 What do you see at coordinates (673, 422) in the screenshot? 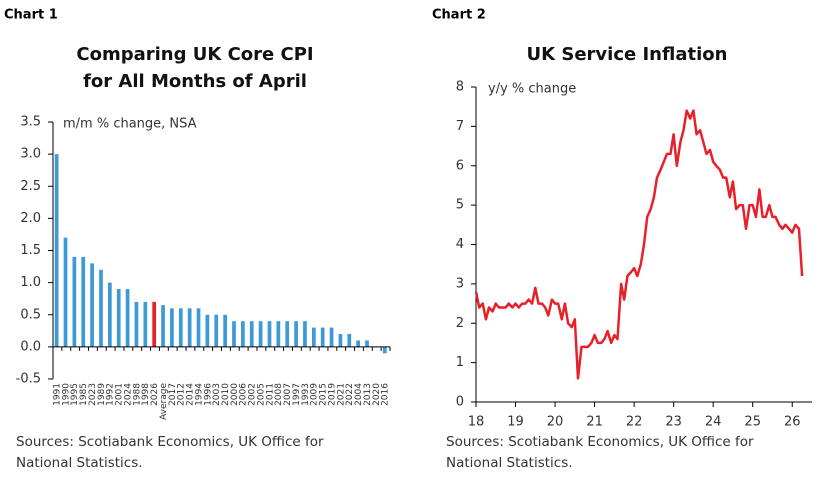
I see `x-tick-label: 23` at bounding box center [673, 422].